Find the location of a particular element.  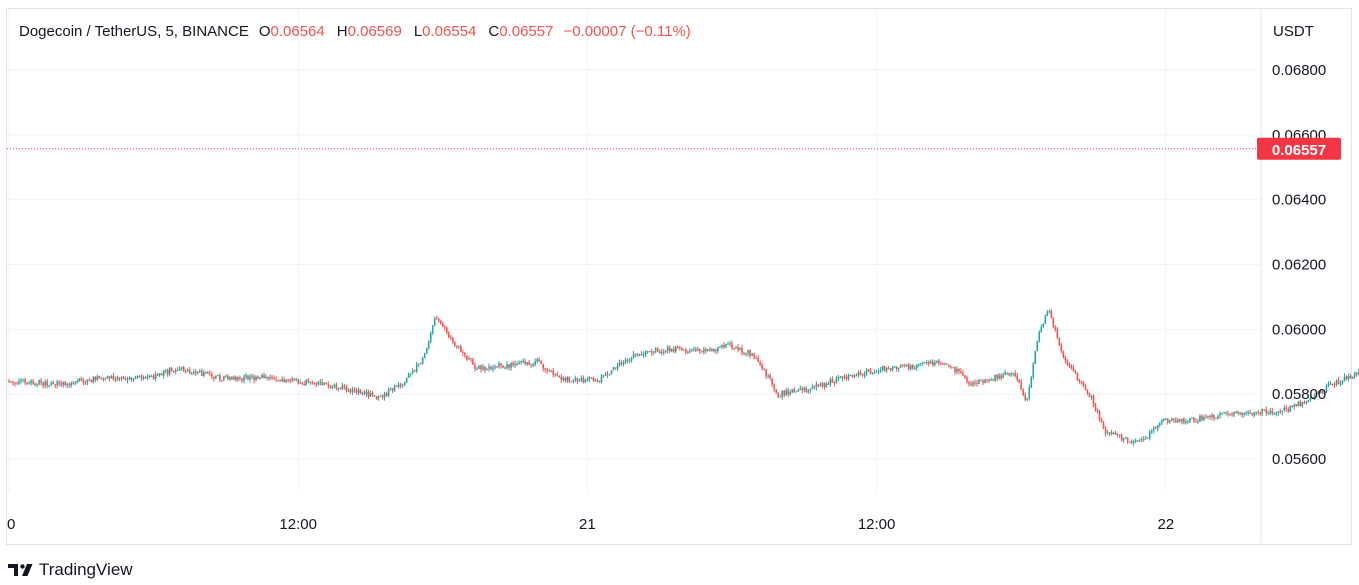

symbol-title: Dogecoin / TetherUS, 5, BINANCE is located at coordinates (134, 31).